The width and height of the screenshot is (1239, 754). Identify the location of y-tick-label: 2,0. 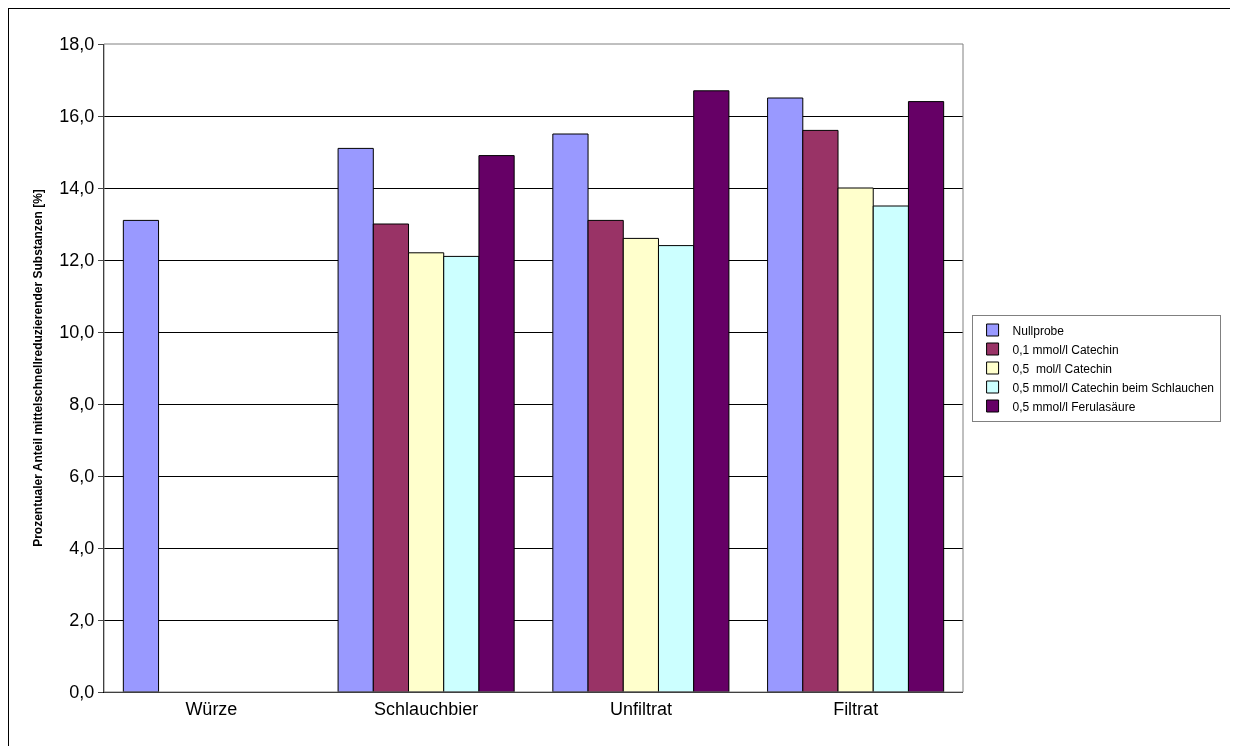
(82, 620).